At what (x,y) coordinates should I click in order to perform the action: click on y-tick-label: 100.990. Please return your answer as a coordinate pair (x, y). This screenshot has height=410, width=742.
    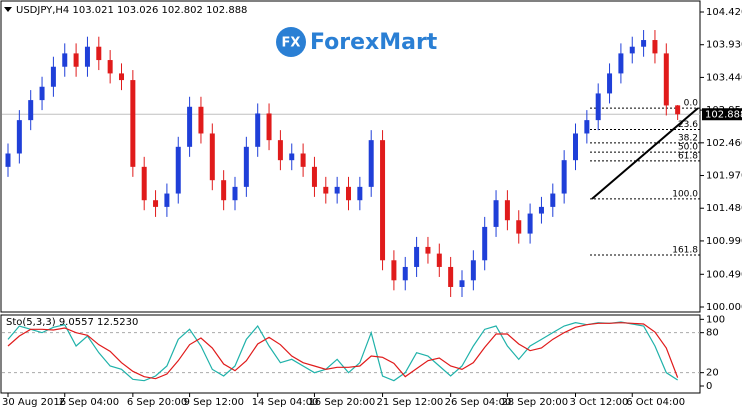
    Looking at the image, I should click on (724, 241).